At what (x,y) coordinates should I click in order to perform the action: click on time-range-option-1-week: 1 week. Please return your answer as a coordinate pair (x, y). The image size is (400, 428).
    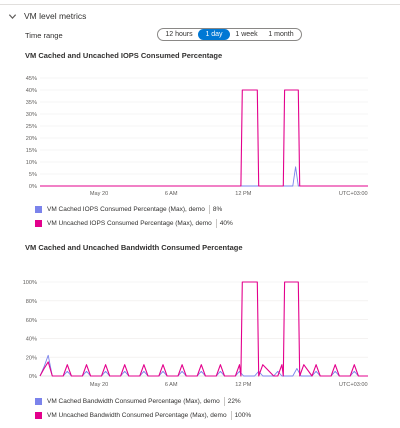
    Looking at the image, I should click on (246, 34).